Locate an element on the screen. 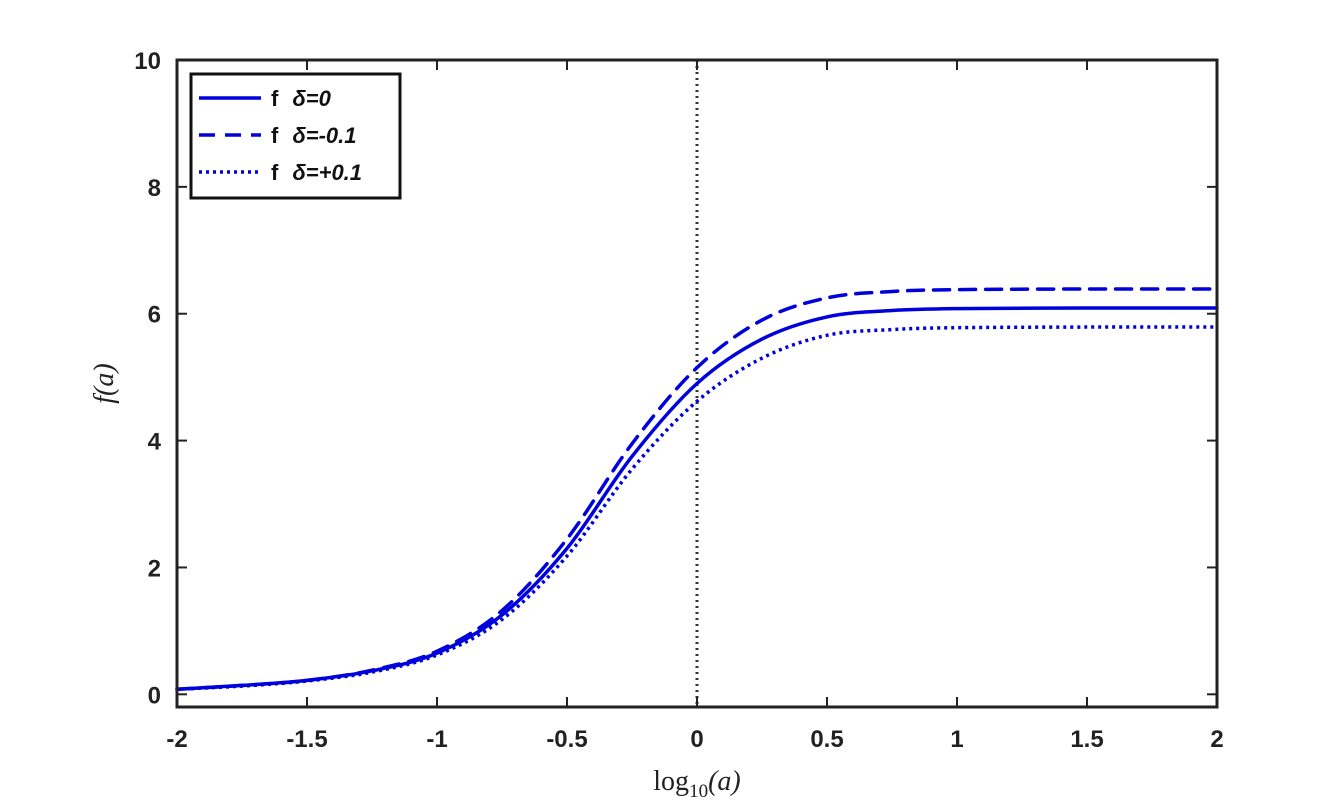 This screenshot has width=1344, height=808. y-axis-title: f(a) is located at coordinates (104, 383).